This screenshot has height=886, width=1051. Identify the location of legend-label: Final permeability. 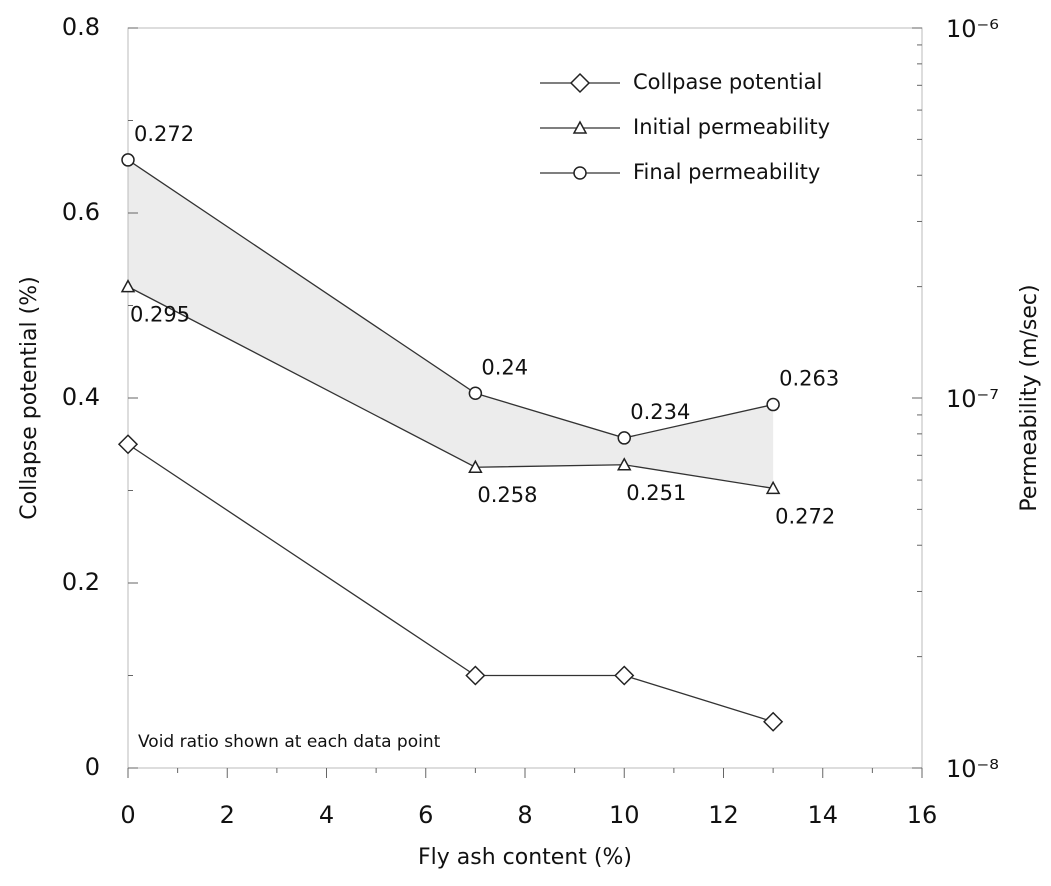
(726, 172).